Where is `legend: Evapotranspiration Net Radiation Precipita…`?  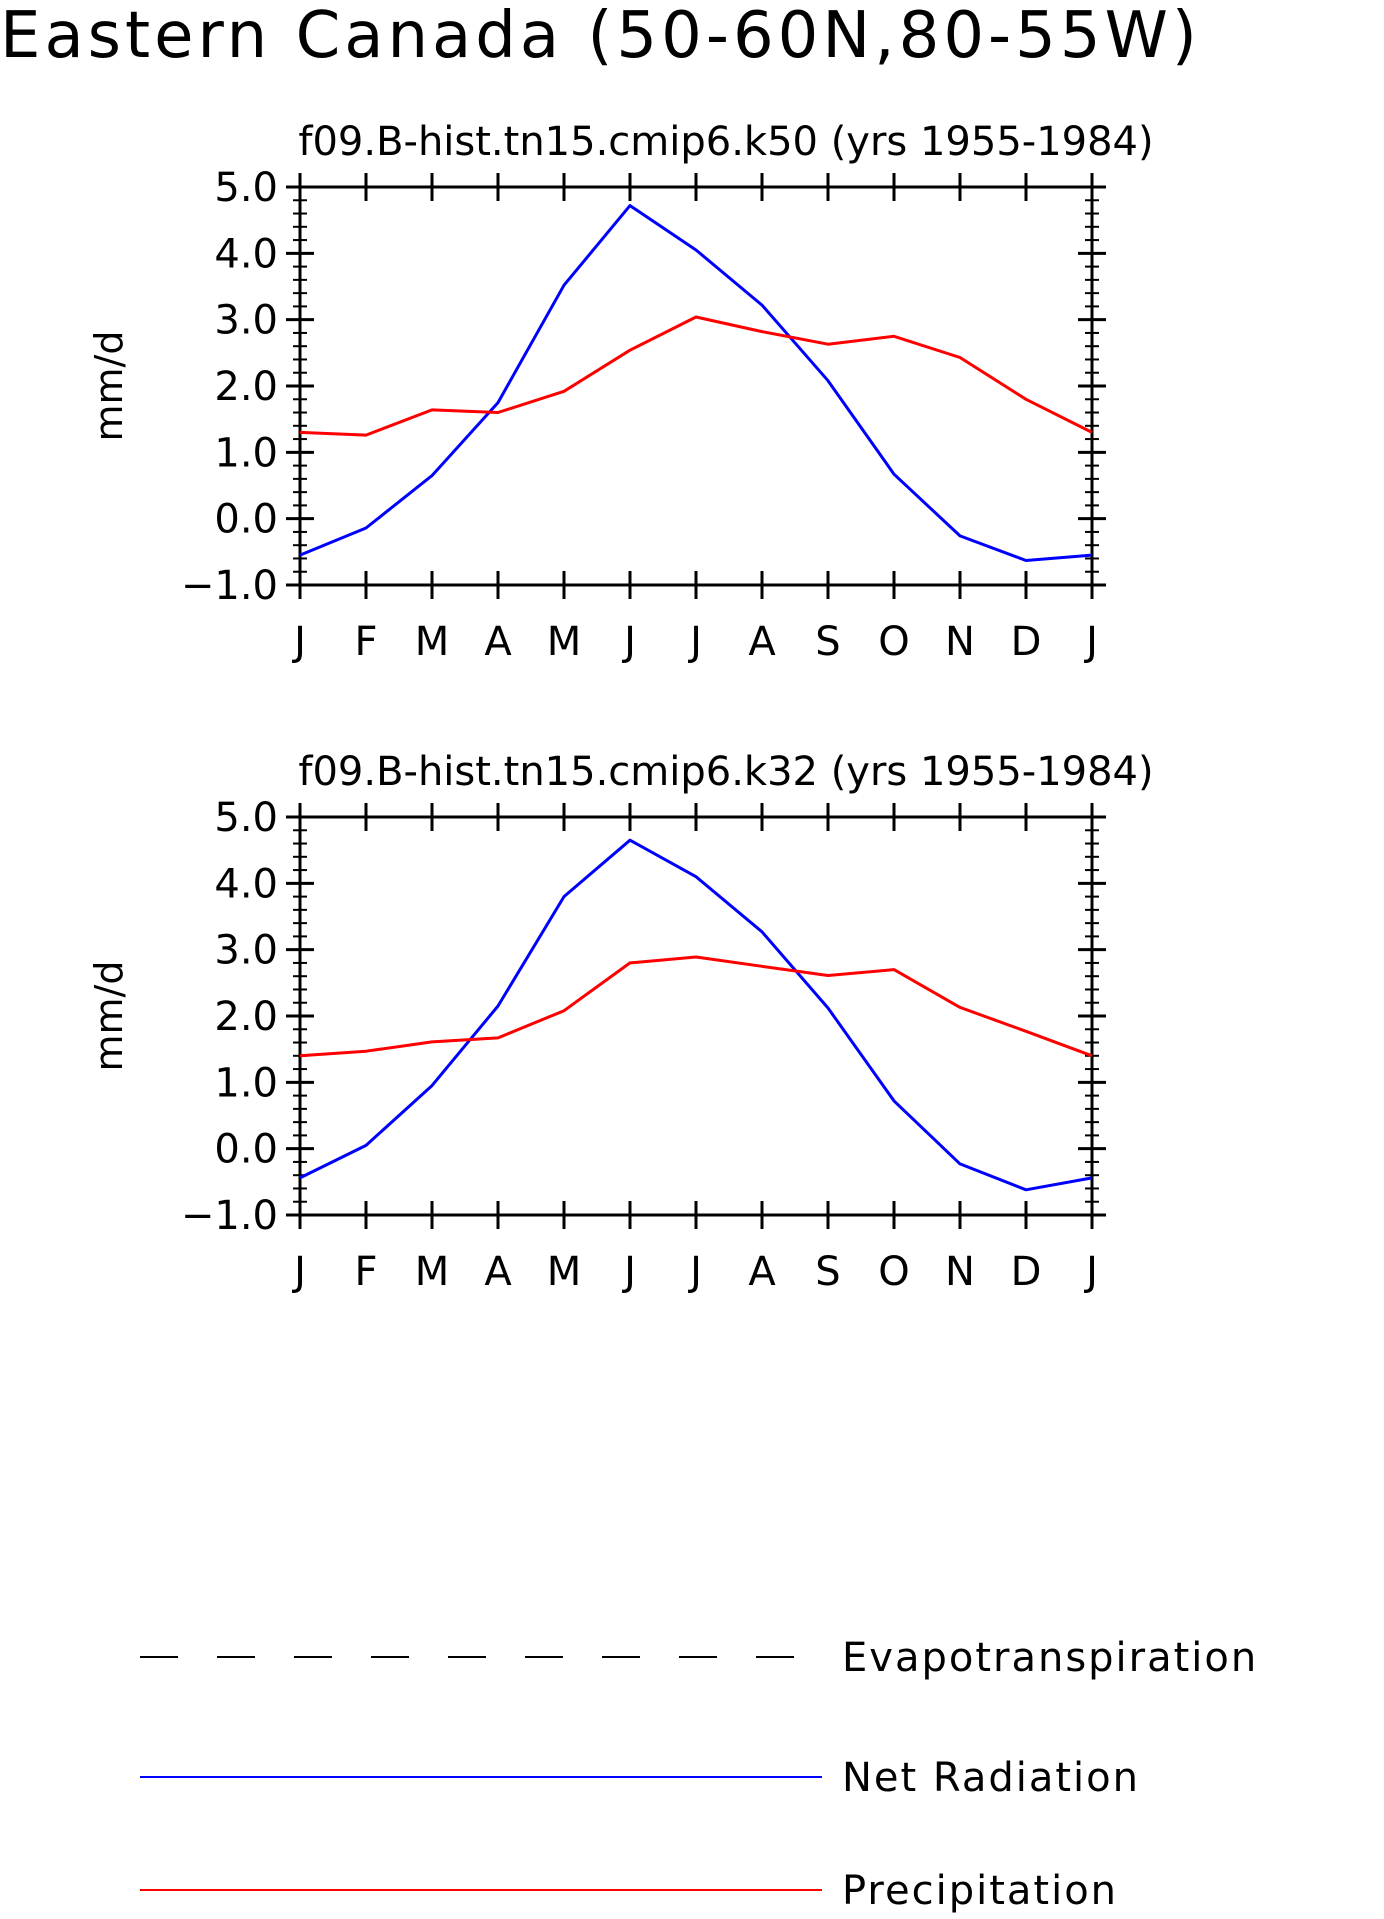
legend: Evapotranspiration Net Radiation Precipita… is located at coordinates (699, 1774).